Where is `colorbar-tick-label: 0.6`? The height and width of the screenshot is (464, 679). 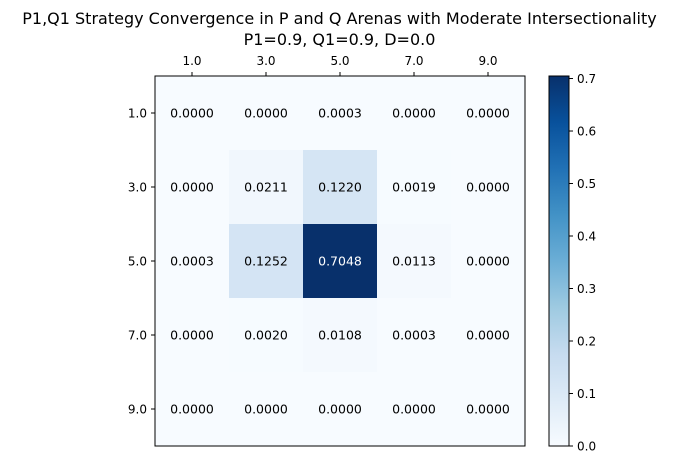
colorbar-tick-label: 0.6 is located at coordinates (586, 132).